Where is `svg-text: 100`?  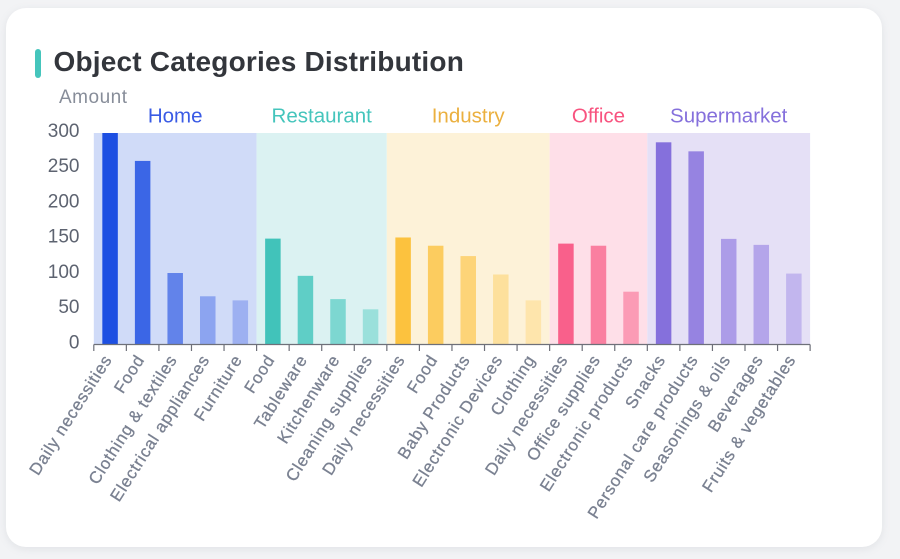
svg-text: 100 is located at coordinates (64, 272).